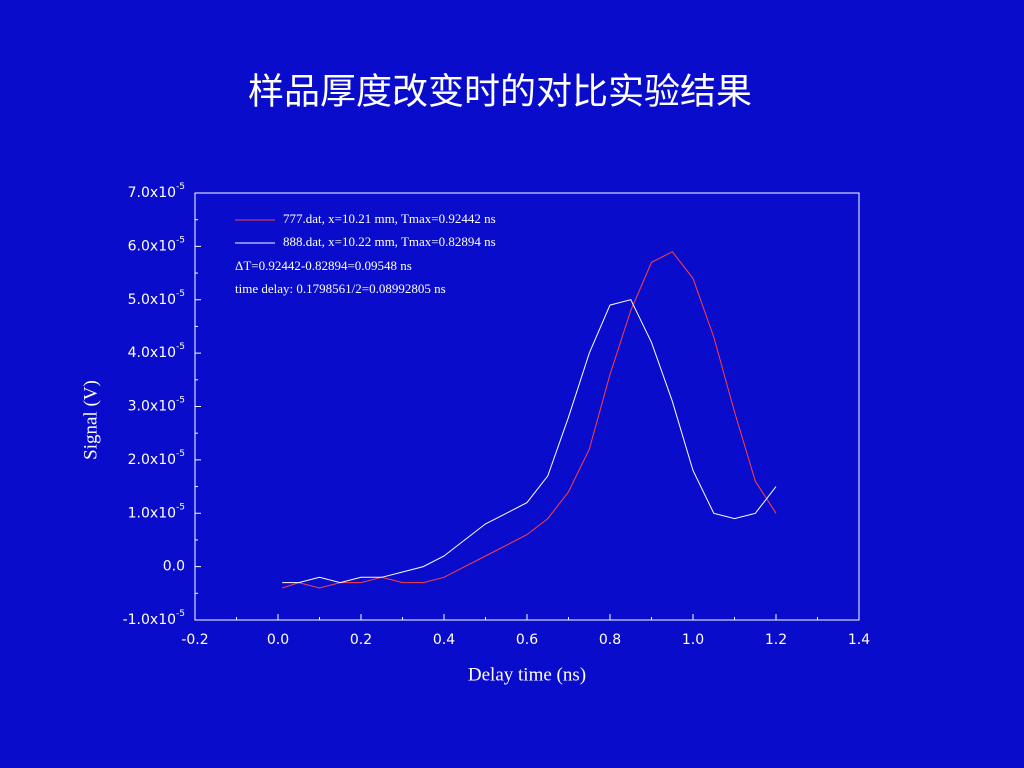  What do you see at coordinates (500, 91) in the screenshot?
I see `slide-title: 样品厚度改变时的对比实验结果` at bounding box center [500, 91].